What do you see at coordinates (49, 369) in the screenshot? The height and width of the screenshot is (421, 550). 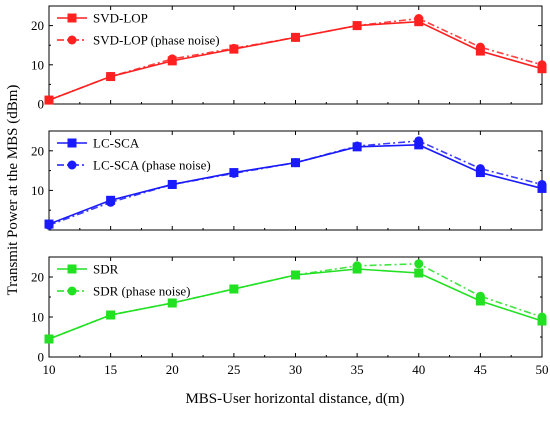 I see `x-tick-label: 10` at bounding box center [49, 369].